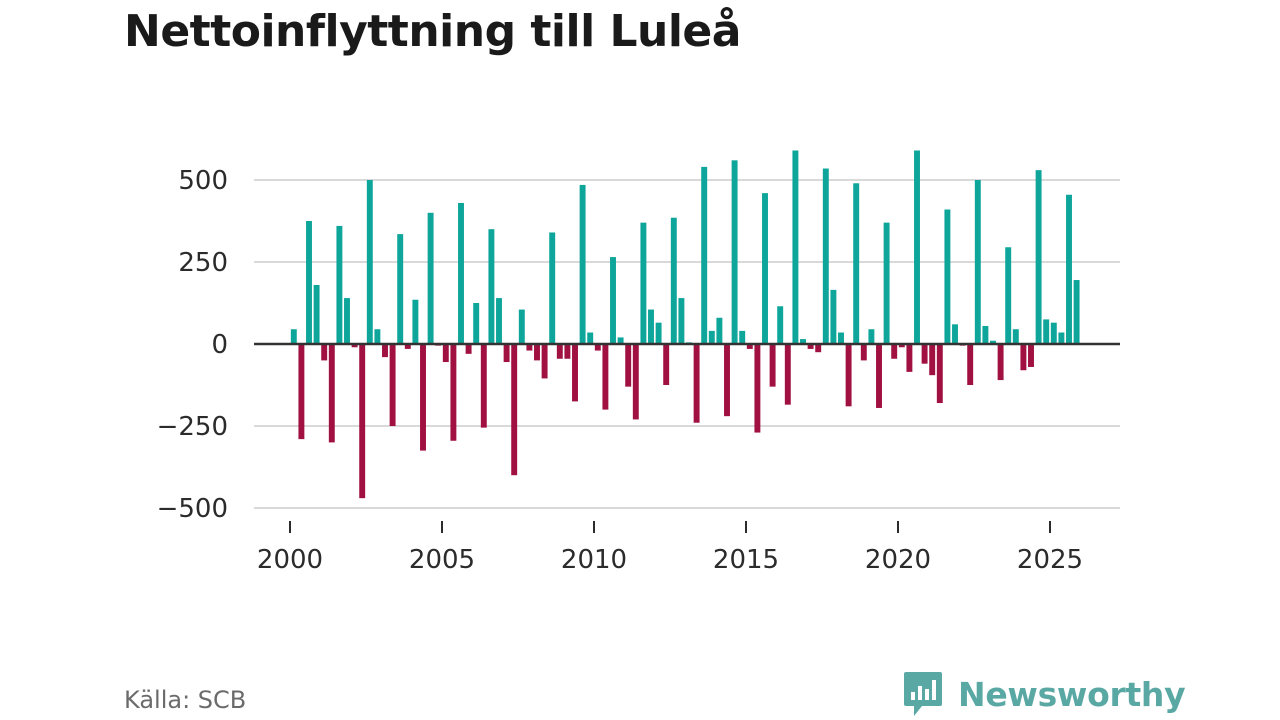 The height and width of the screenshot is (720, 1280). What do you see at coordinates (1072, 694) in the screenshot?
I see `brand-name: Newsworthy` at bounding box center [1072, 694].